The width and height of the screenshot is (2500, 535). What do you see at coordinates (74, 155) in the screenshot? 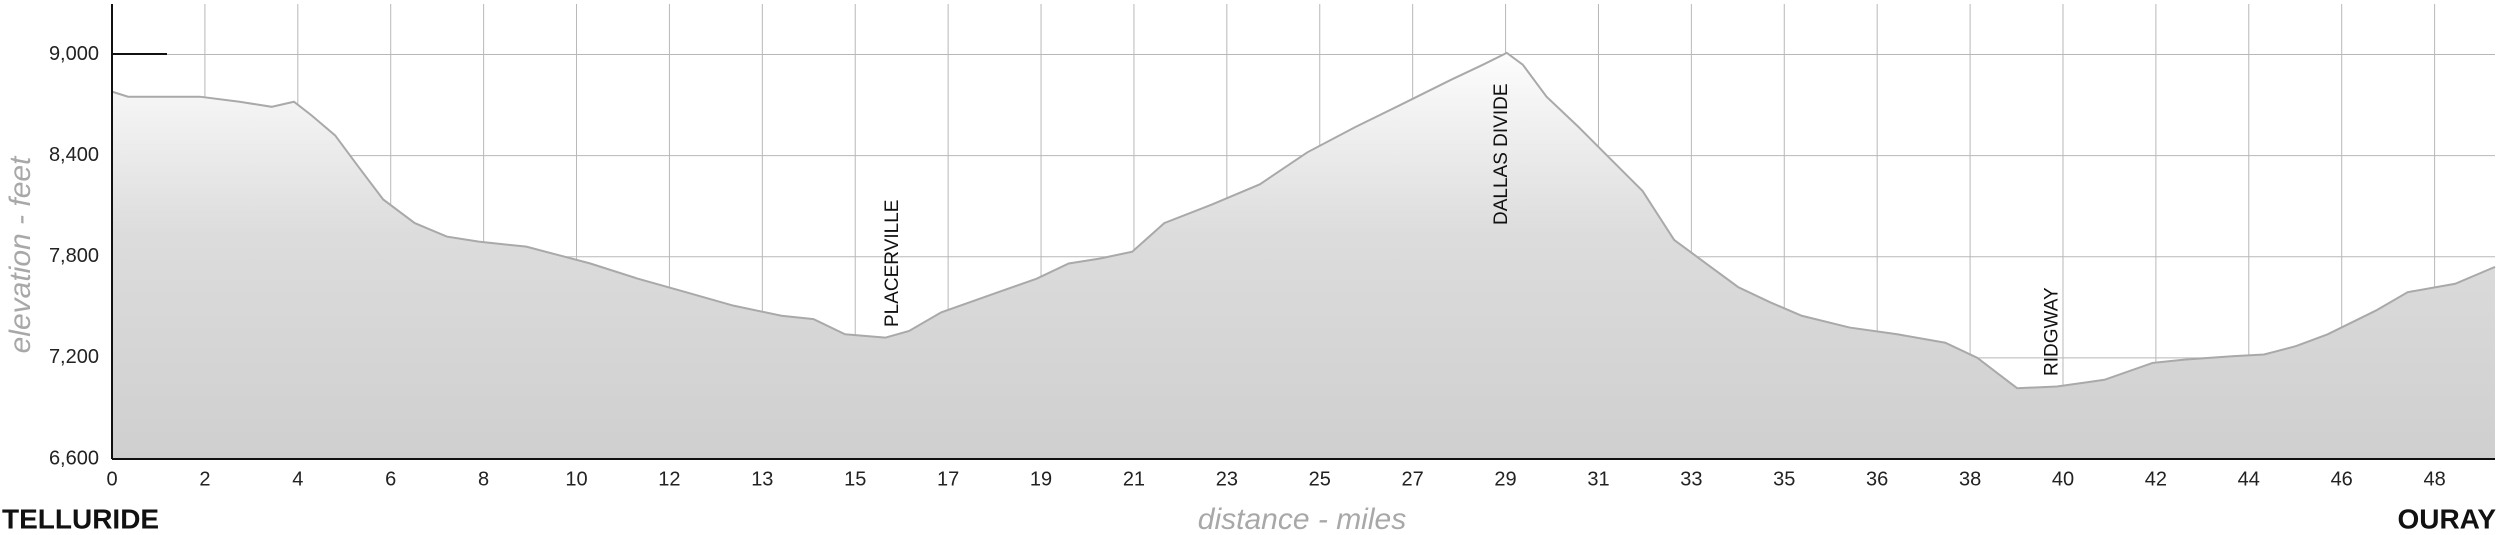
I see `y-tick-label: 8,400` at bounding box center [74, 155].